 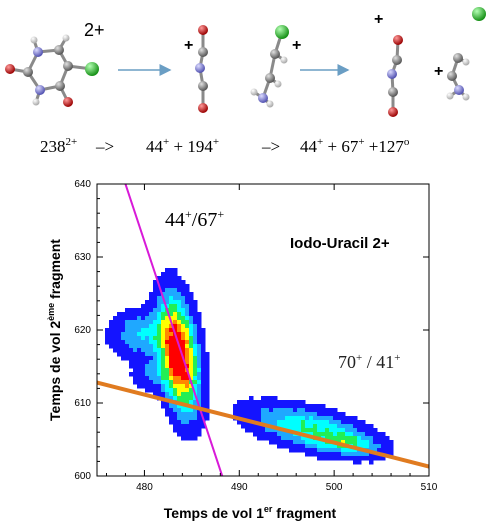 I want to click on eq-frag-194-sup: +, so click(x=216, y=142).